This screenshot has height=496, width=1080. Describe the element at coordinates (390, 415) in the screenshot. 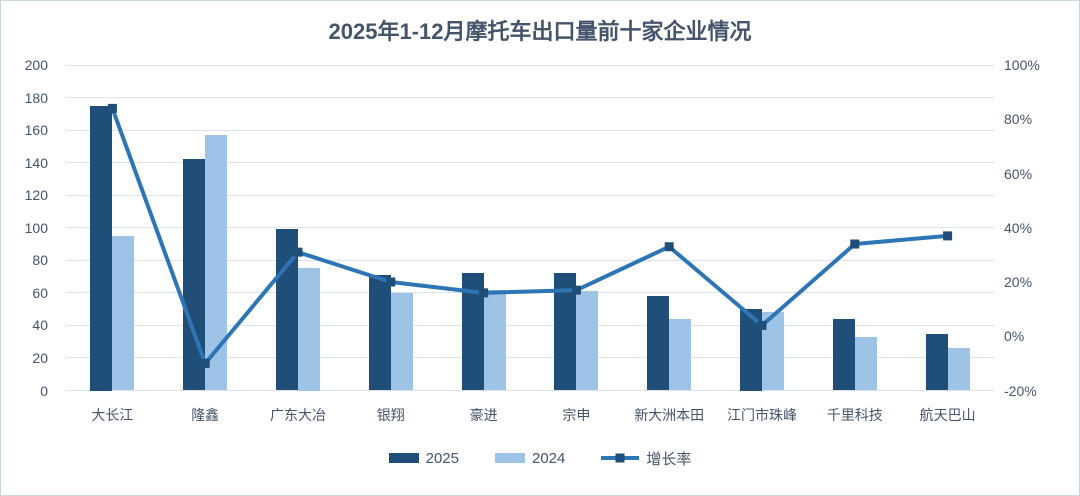

I see `category-label-银翔: 银翔` at that location.